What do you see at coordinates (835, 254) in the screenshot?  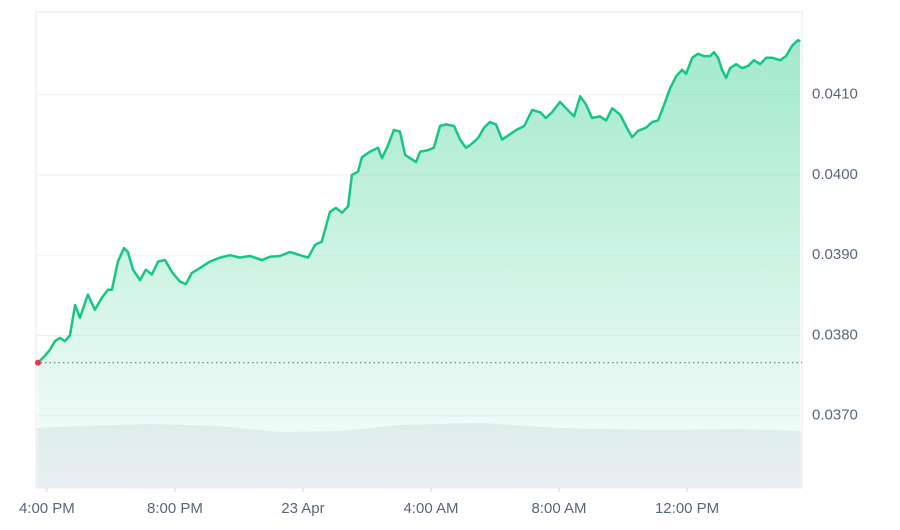 I see `y-tick-label: 0.0390` at bounding box center [835, 254].